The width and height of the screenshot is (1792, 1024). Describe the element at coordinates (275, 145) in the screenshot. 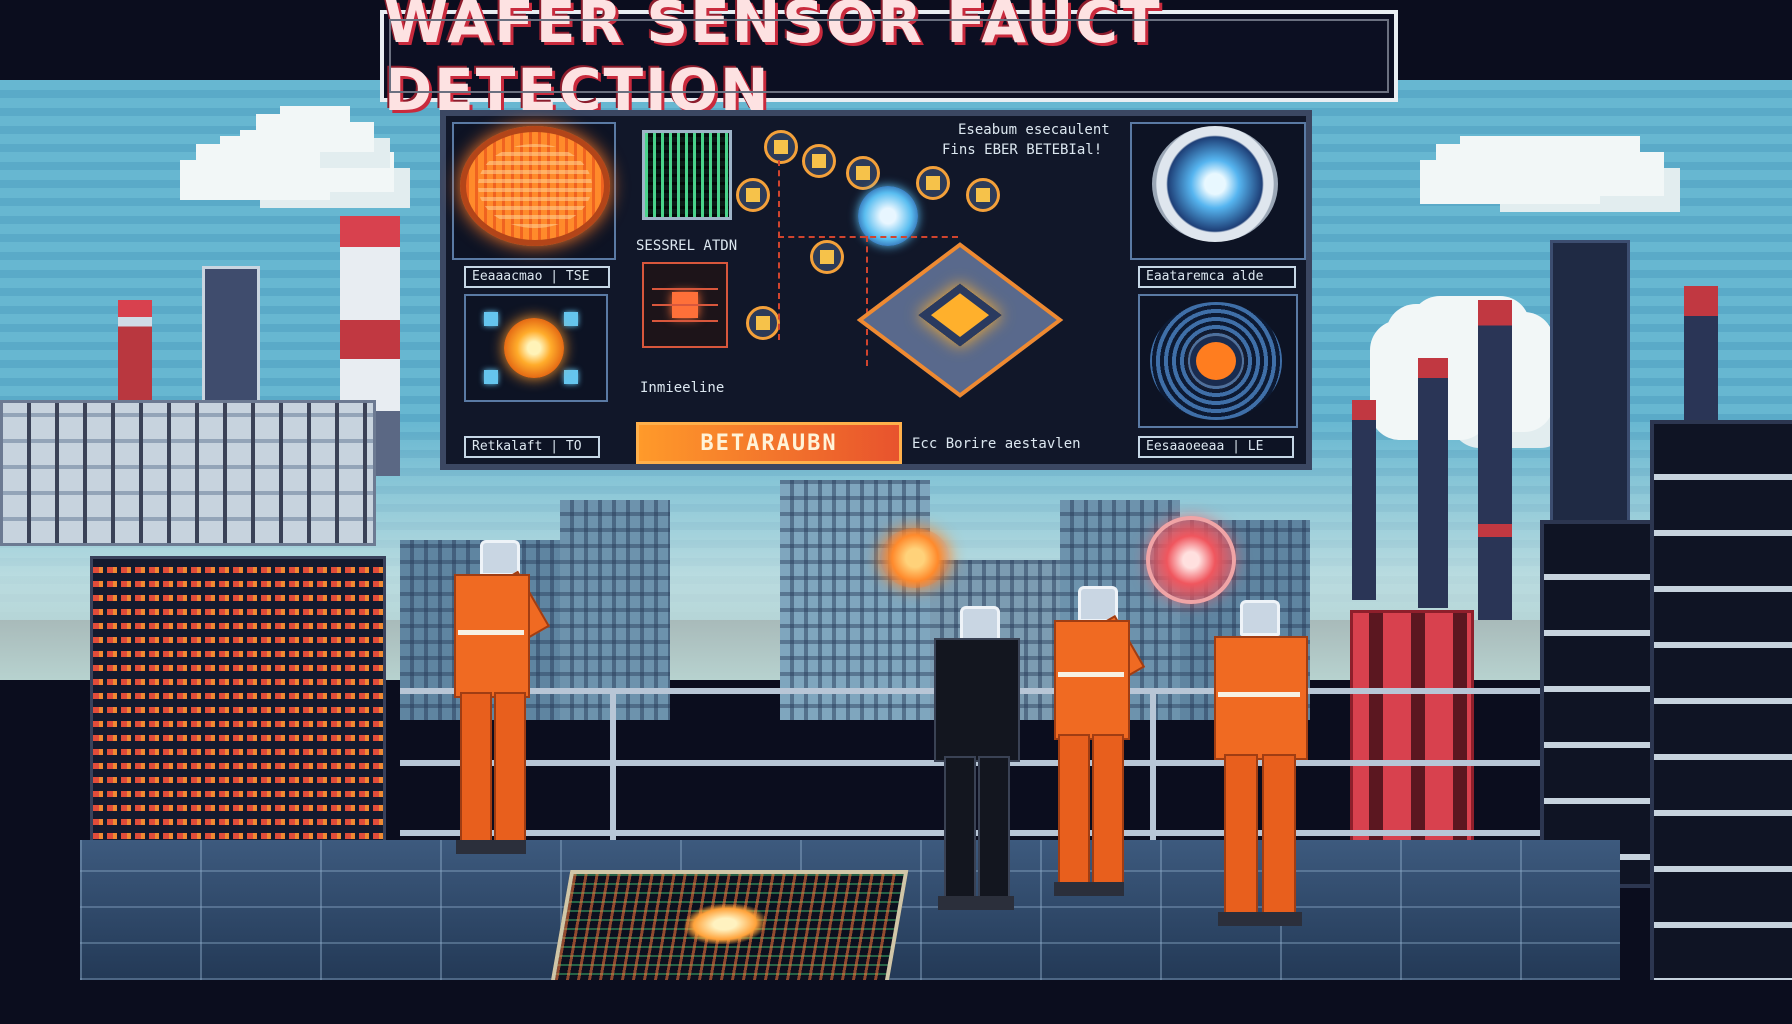

I see `cloud-left-small` at that location.